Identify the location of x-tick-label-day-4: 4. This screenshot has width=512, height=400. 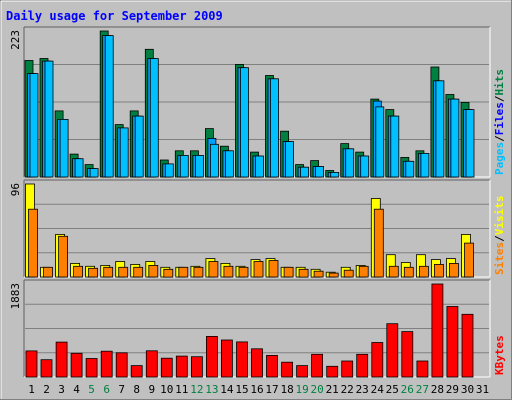
(76, 389).